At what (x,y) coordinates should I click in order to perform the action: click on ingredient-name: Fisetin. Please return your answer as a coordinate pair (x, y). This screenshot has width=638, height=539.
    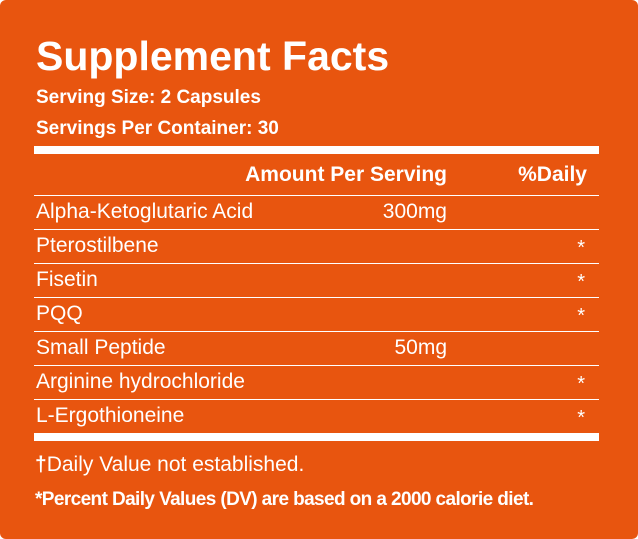
    Looking at the image, I should click on (67, 279).